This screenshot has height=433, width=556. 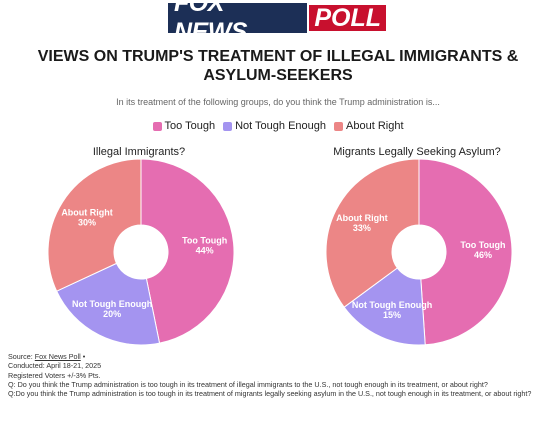 What do you see at coordinates (54, 375) in the screenshot?
I see `source-sample: Registered Voters +/-3% Pts.` at bounding box center [54, 375].